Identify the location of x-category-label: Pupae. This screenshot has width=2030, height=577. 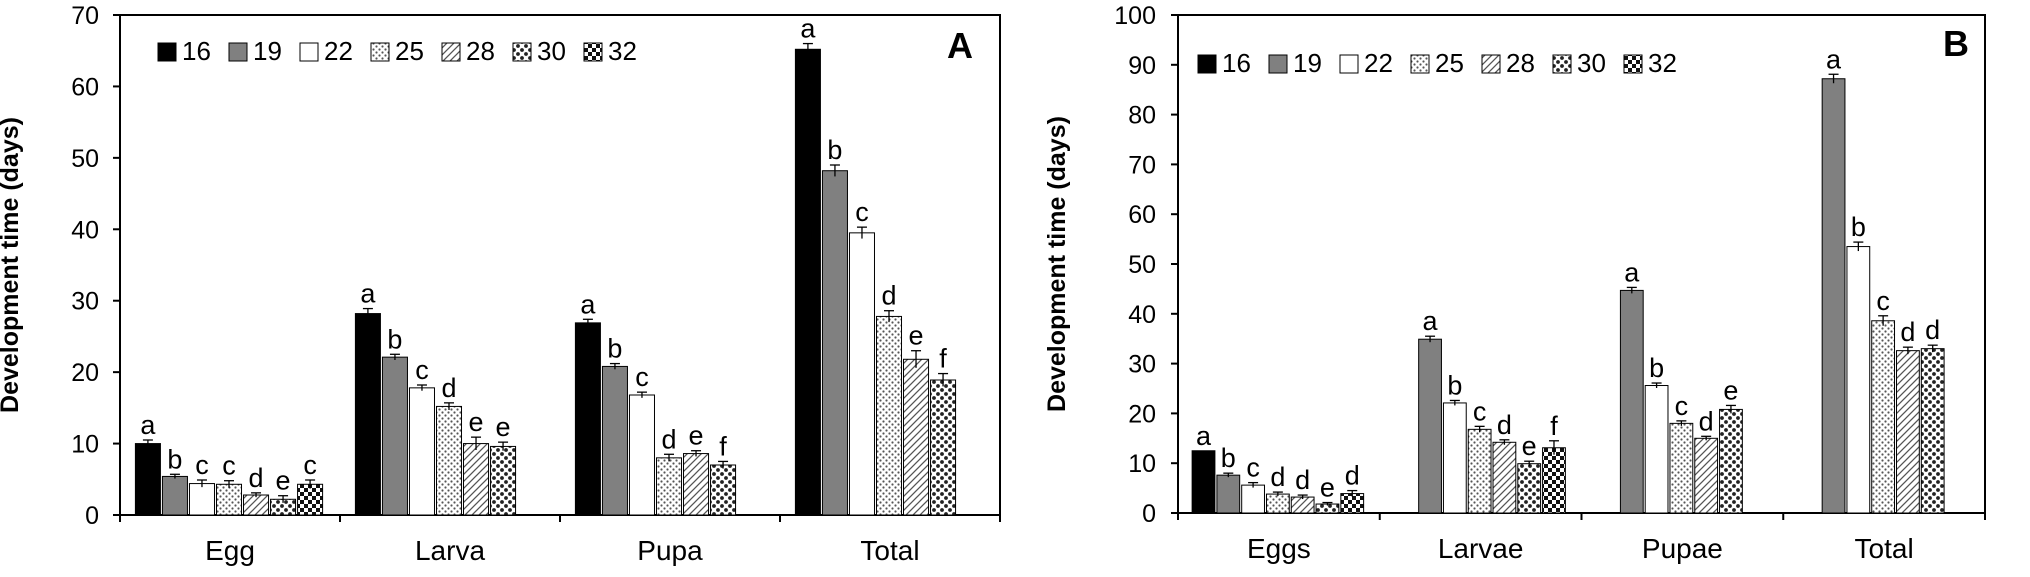
(1682, 548).